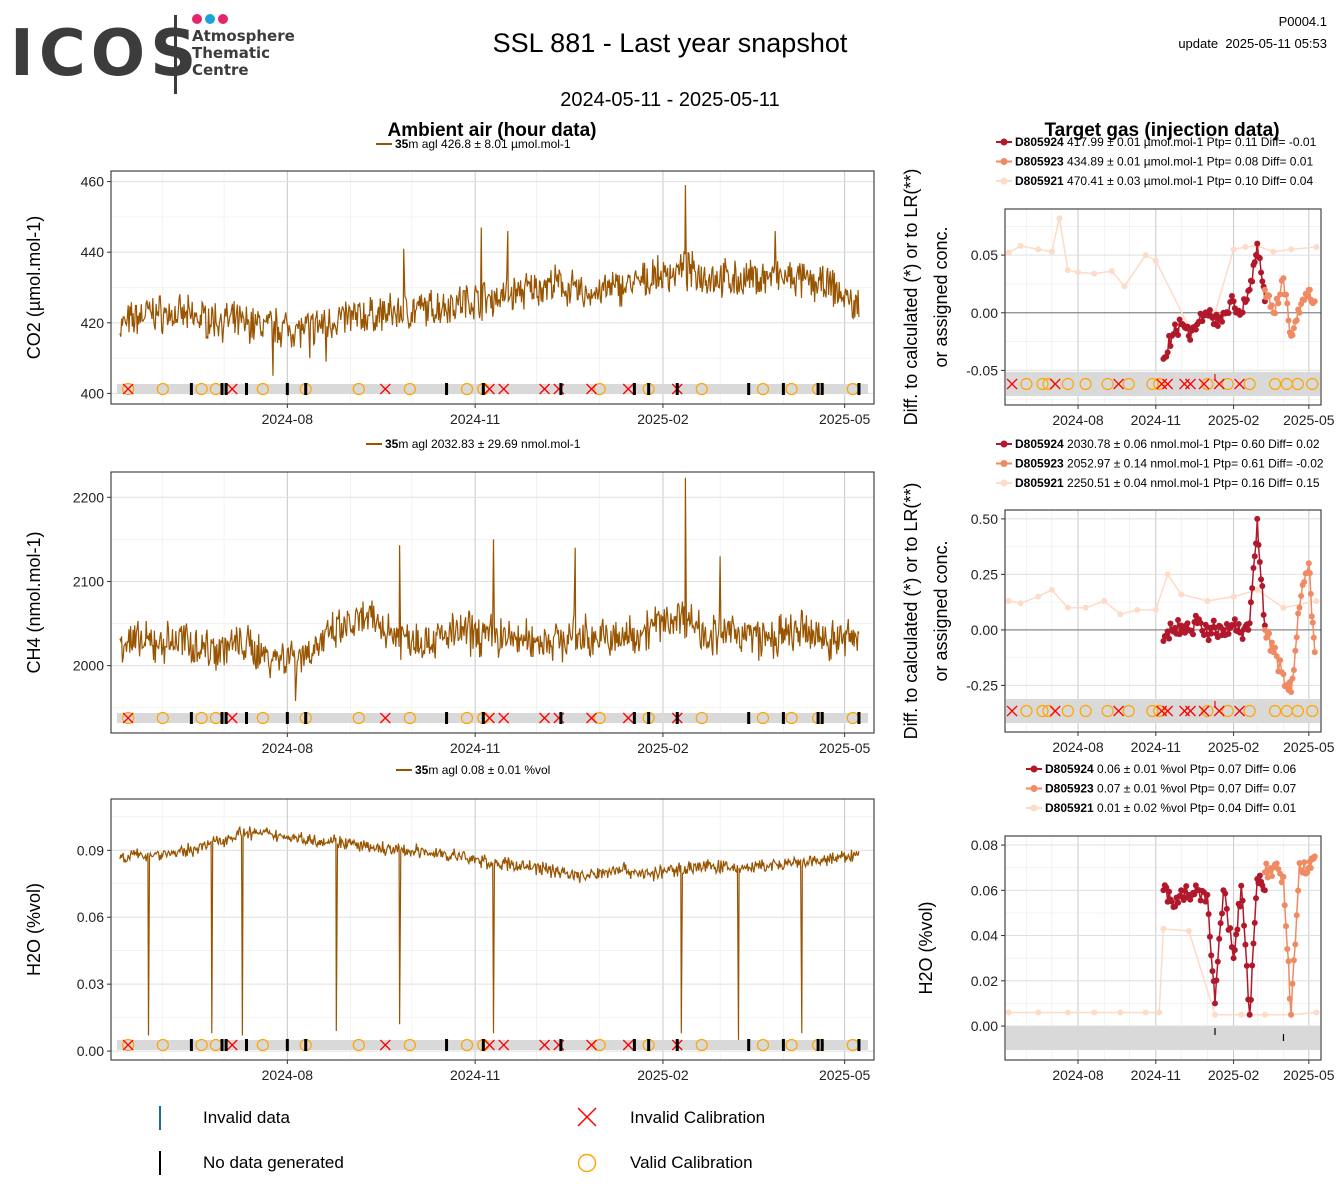  Describe the element at coordinates (1004, 463) in the screenshot. I see `legend-key-point` at that location.